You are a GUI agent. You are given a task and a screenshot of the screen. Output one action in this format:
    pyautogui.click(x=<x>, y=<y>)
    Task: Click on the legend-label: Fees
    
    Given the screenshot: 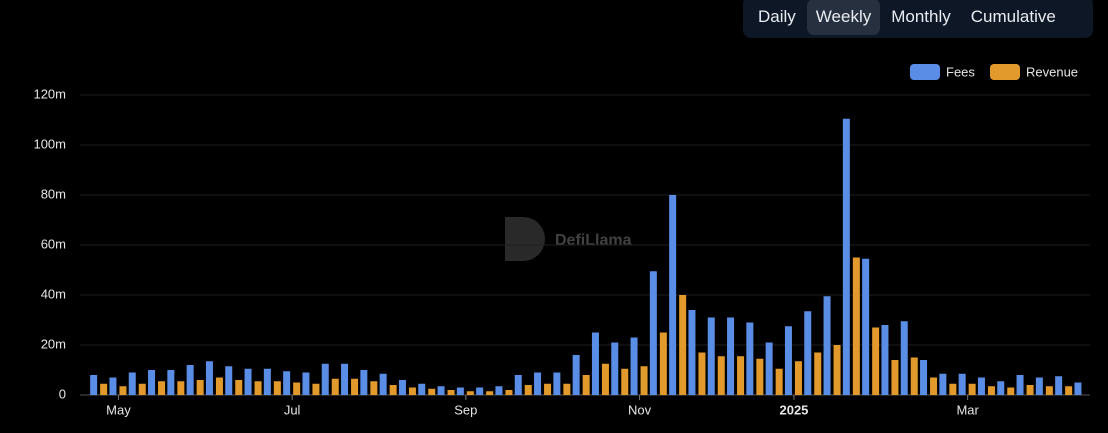 What is the action you would take?
    pyautogui.click(x=960, y=71)
    